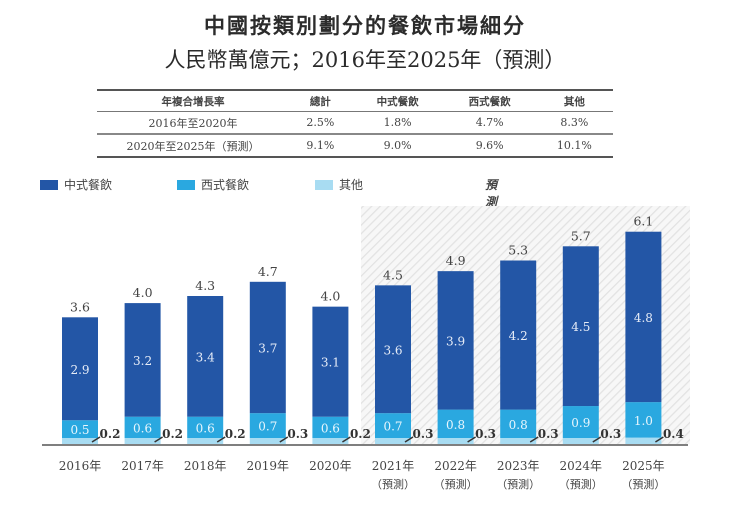 The height and width of the screenshot is (505, 730). Describe the element at coordinates (330, 363) in the screenshot. I see `data-label-chinese: 3.1` at that location.